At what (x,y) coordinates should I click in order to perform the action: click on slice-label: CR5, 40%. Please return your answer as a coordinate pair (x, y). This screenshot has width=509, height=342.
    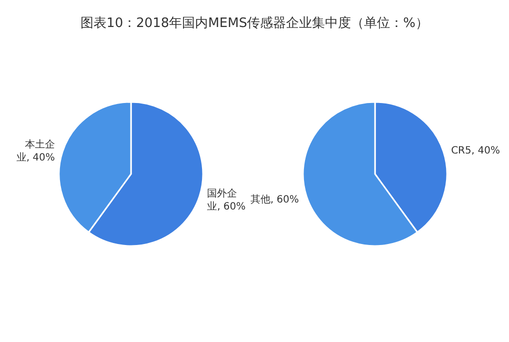
    Looking at the image, I should click on (475, 150).